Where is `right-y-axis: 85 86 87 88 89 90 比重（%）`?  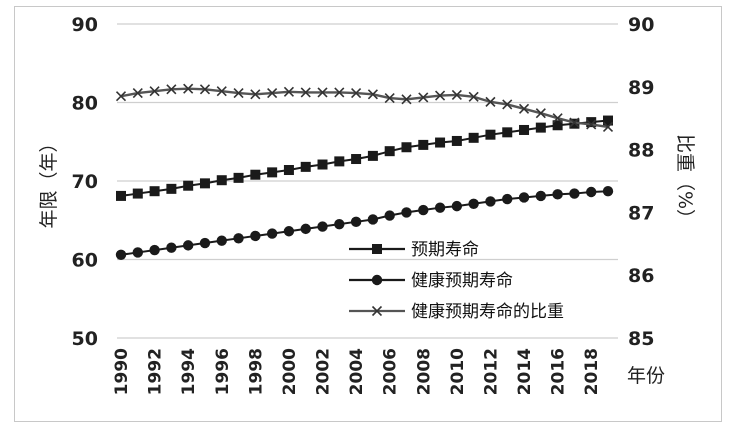
right-y-axis: 85 86 87 88 89 90 比重（%） is located at coordinates (662, 182).